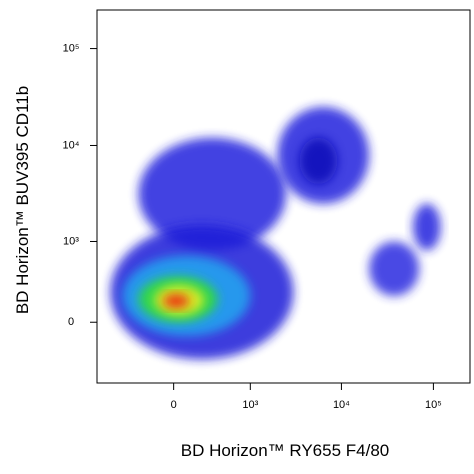 The image size is (474, 474). Describe the element at coordinates (71, 48) in the screenshot. I see `y-tick-label: 10⁵` at that location.